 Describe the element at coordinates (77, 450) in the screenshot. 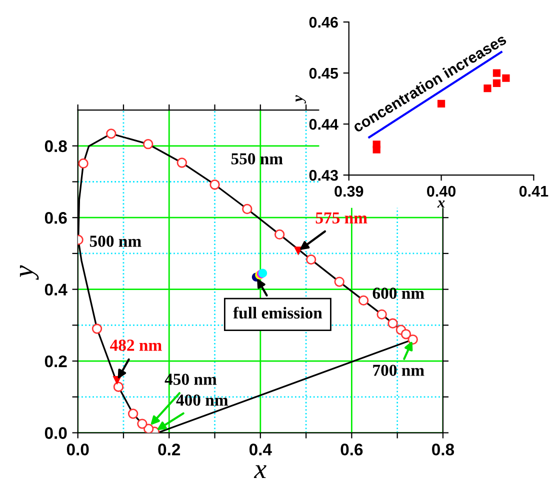

I see `x-tick-label: 0.0` at that location.